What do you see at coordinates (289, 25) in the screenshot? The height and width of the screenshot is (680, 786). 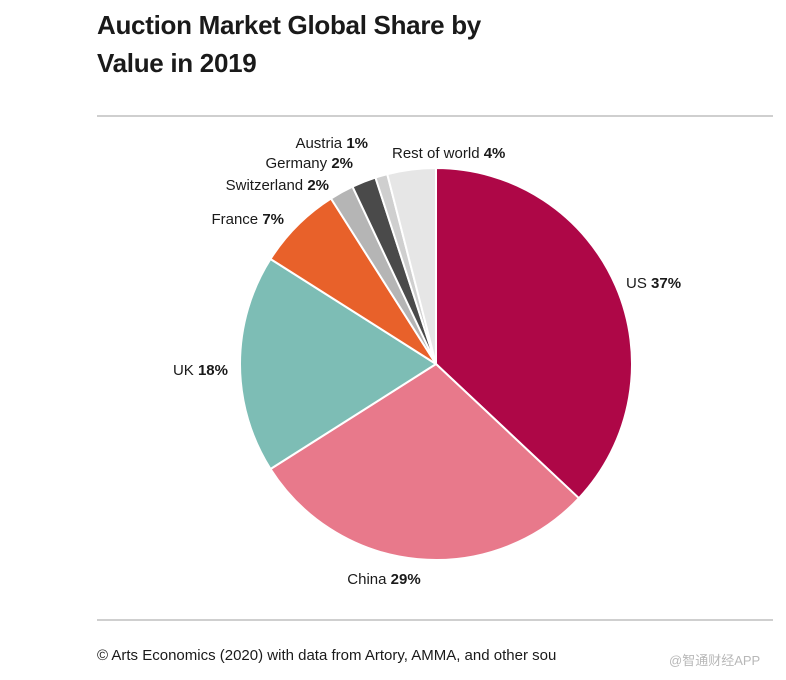 I see `chart-title-line-1: Auction Market Global Share by` at bounding box center [289, 25].